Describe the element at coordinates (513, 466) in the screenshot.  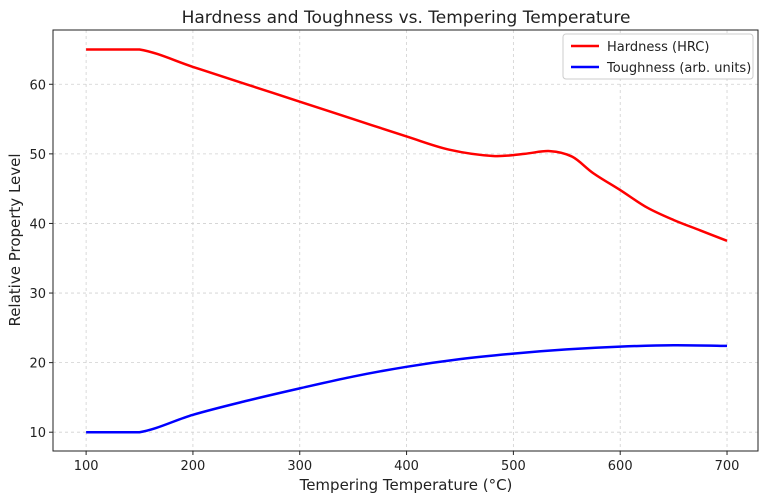
I see `x-tick-label: 500` at that location.